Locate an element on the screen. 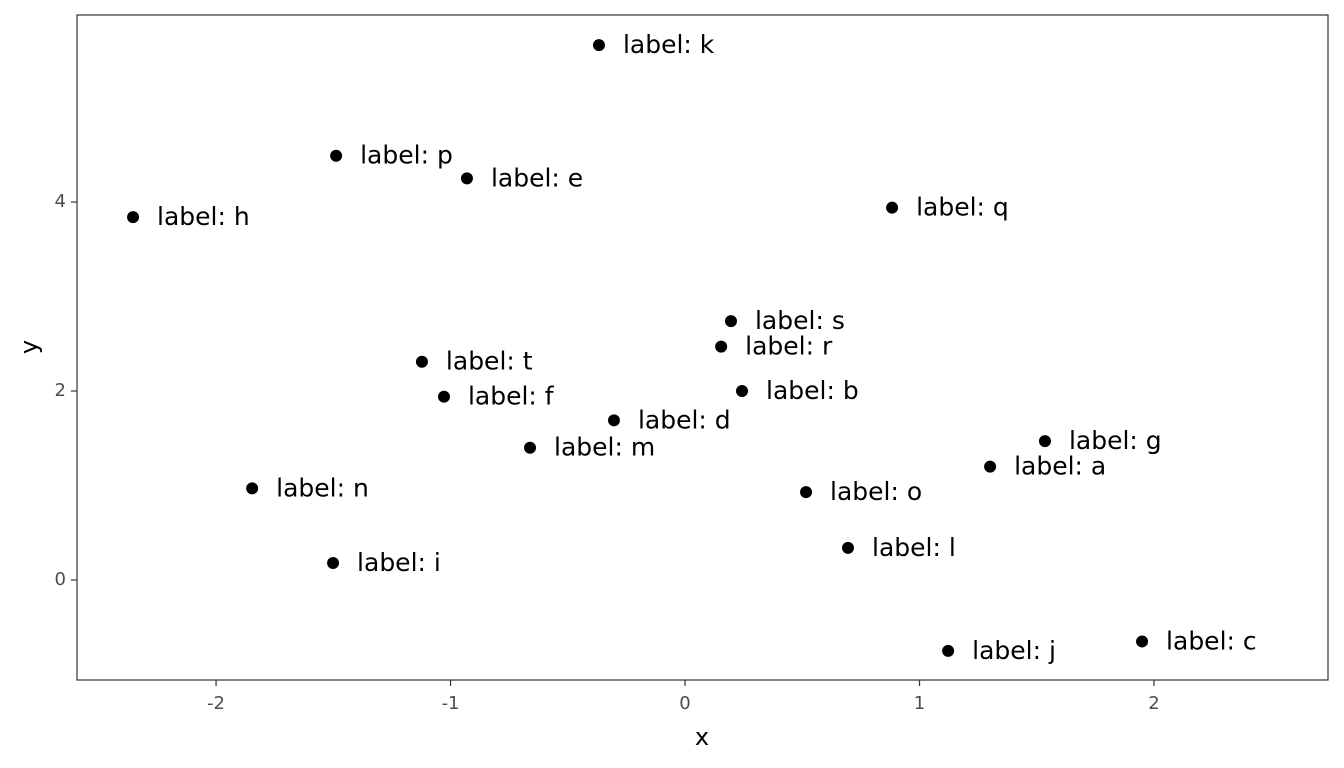 The image size is (1344, 768). point-label: label: m is located at coordinates (604, 447).